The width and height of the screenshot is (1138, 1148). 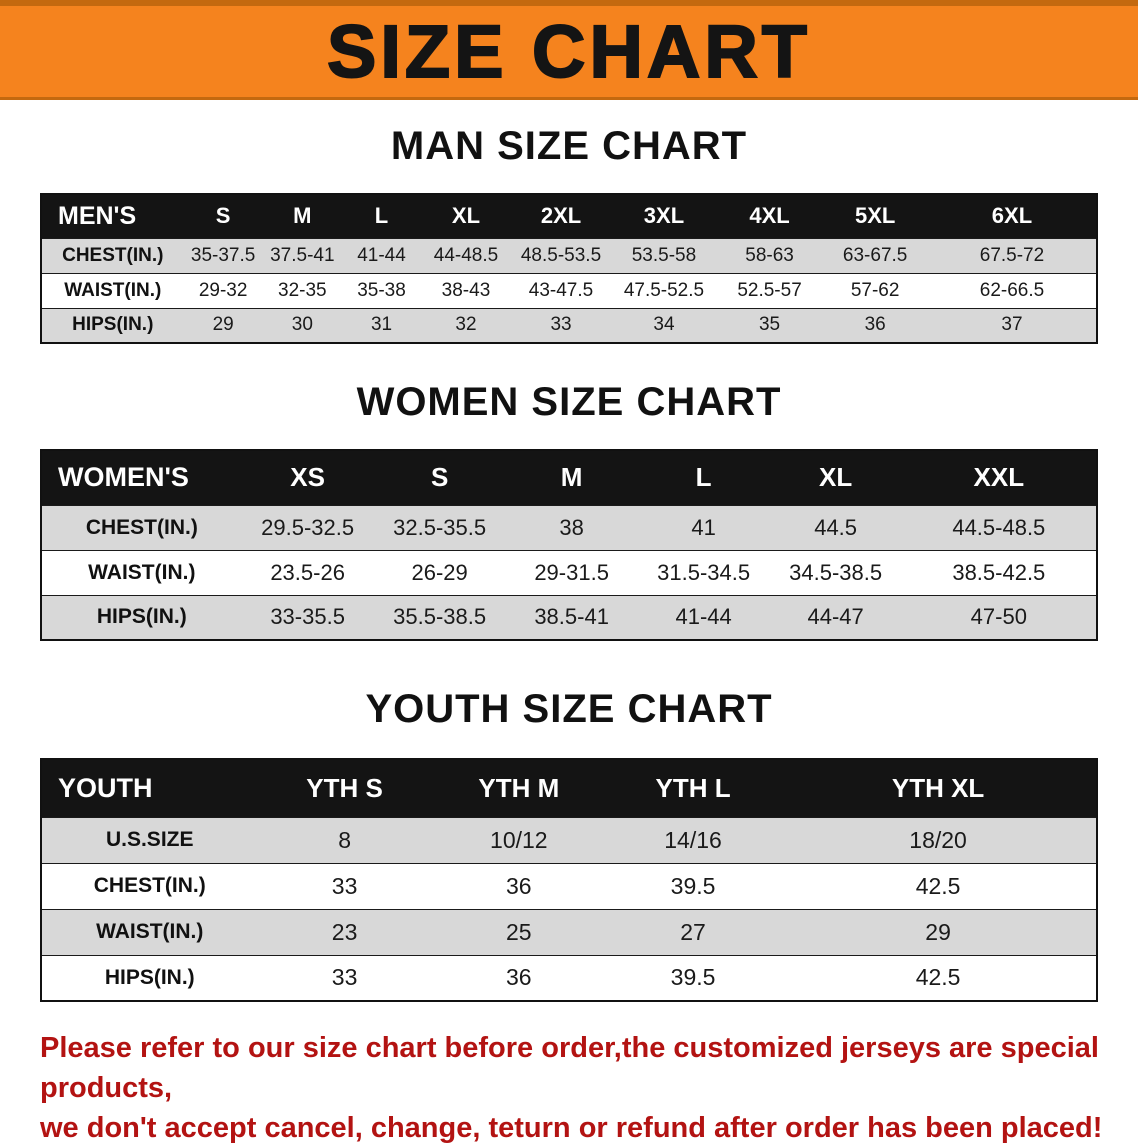 What do you see at coordinates (344, 787) in the screenshot?
I see `youth-size-header-s: YTH S` at bounding box center [344, 787].